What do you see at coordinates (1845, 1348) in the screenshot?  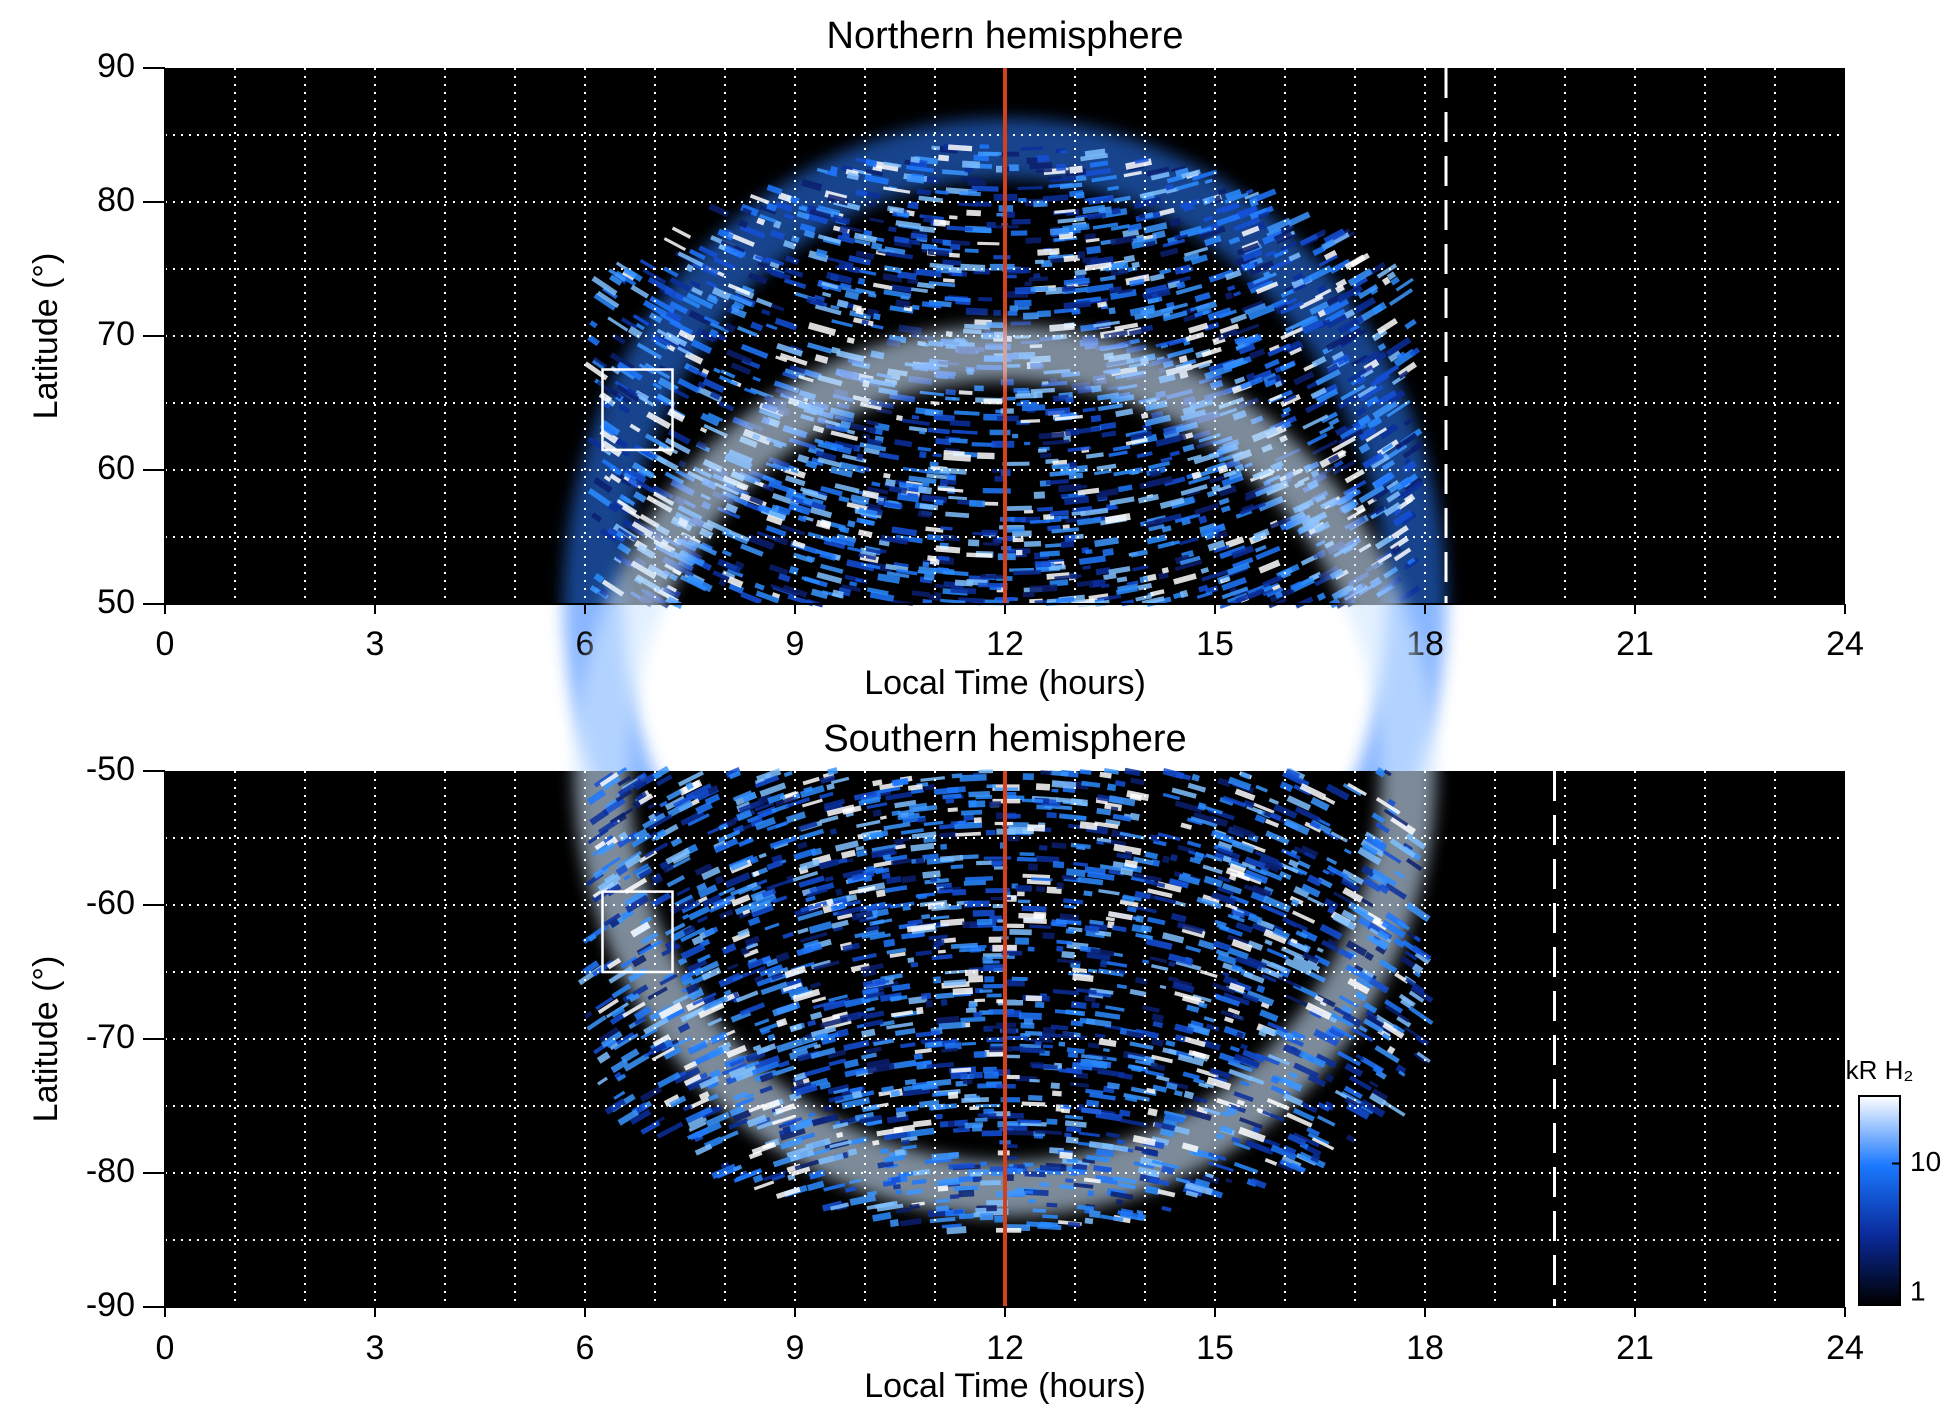 I see `x-tick-label: 24` at bounding box center [1845, 1348].